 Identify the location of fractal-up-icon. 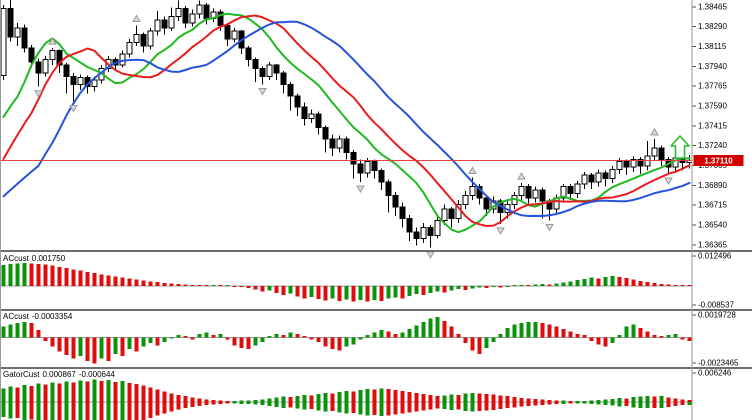
(472, 170).